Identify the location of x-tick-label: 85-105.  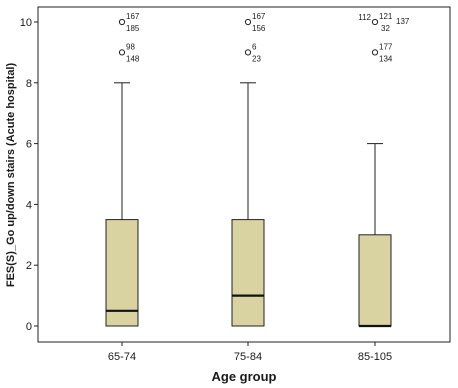
(375, 357).